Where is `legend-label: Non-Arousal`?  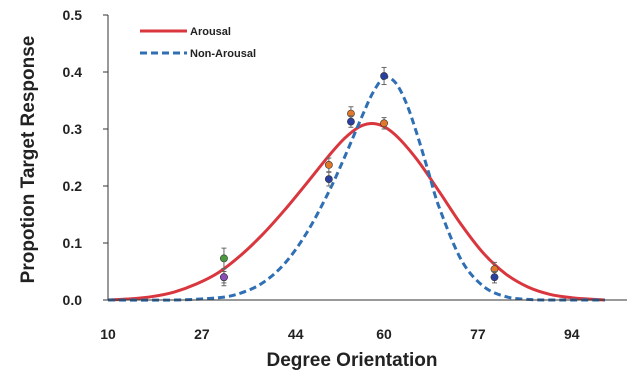 legend-label: Non-Arousal is located at coordinates (223, 54).